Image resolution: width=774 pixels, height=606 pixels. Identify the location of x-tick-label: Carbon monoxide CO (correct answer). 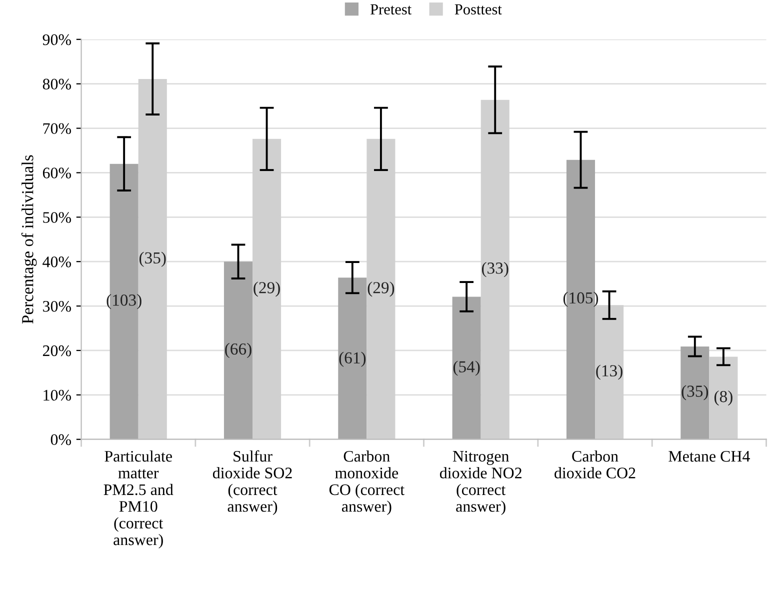
(367, 483).